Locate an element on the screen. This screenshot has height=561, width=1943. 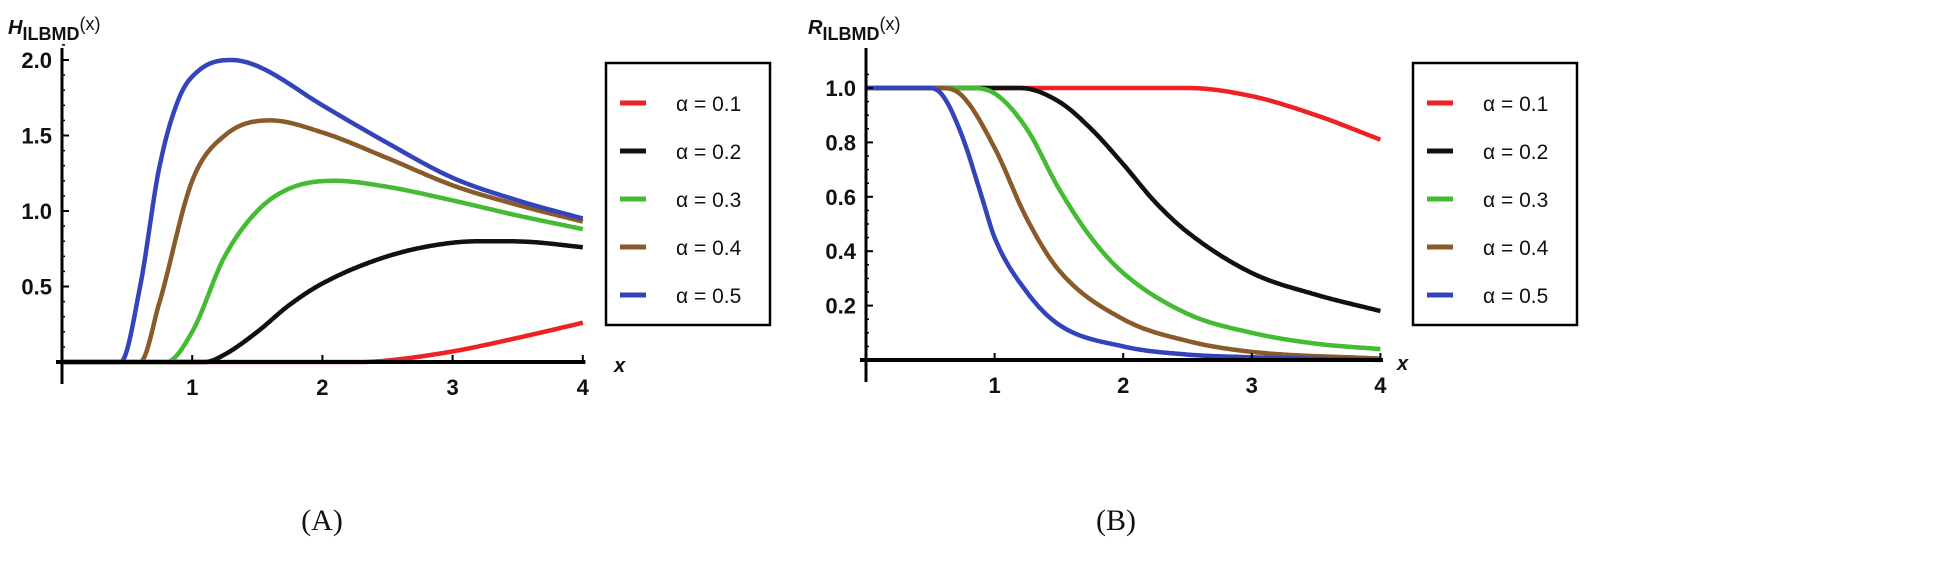
y-tick-label: 1.5 is located at coordinates (36, 136).